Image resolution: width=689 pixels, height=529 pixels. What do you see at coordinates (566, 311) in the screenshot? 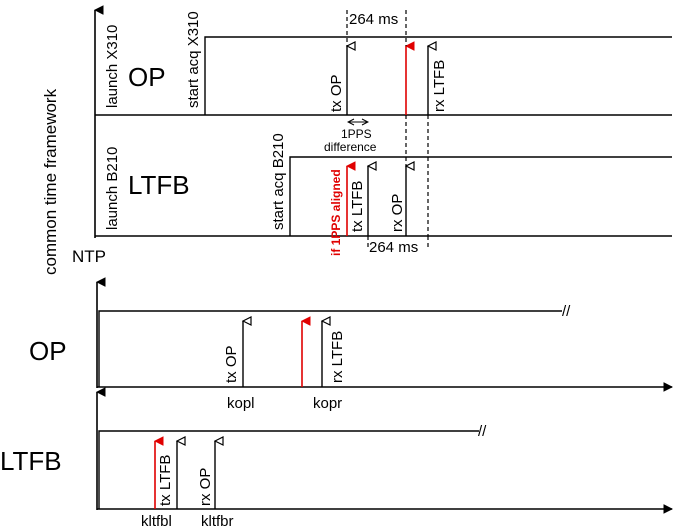
I see `op-break-mark: //` at bounding box center [566, 311].